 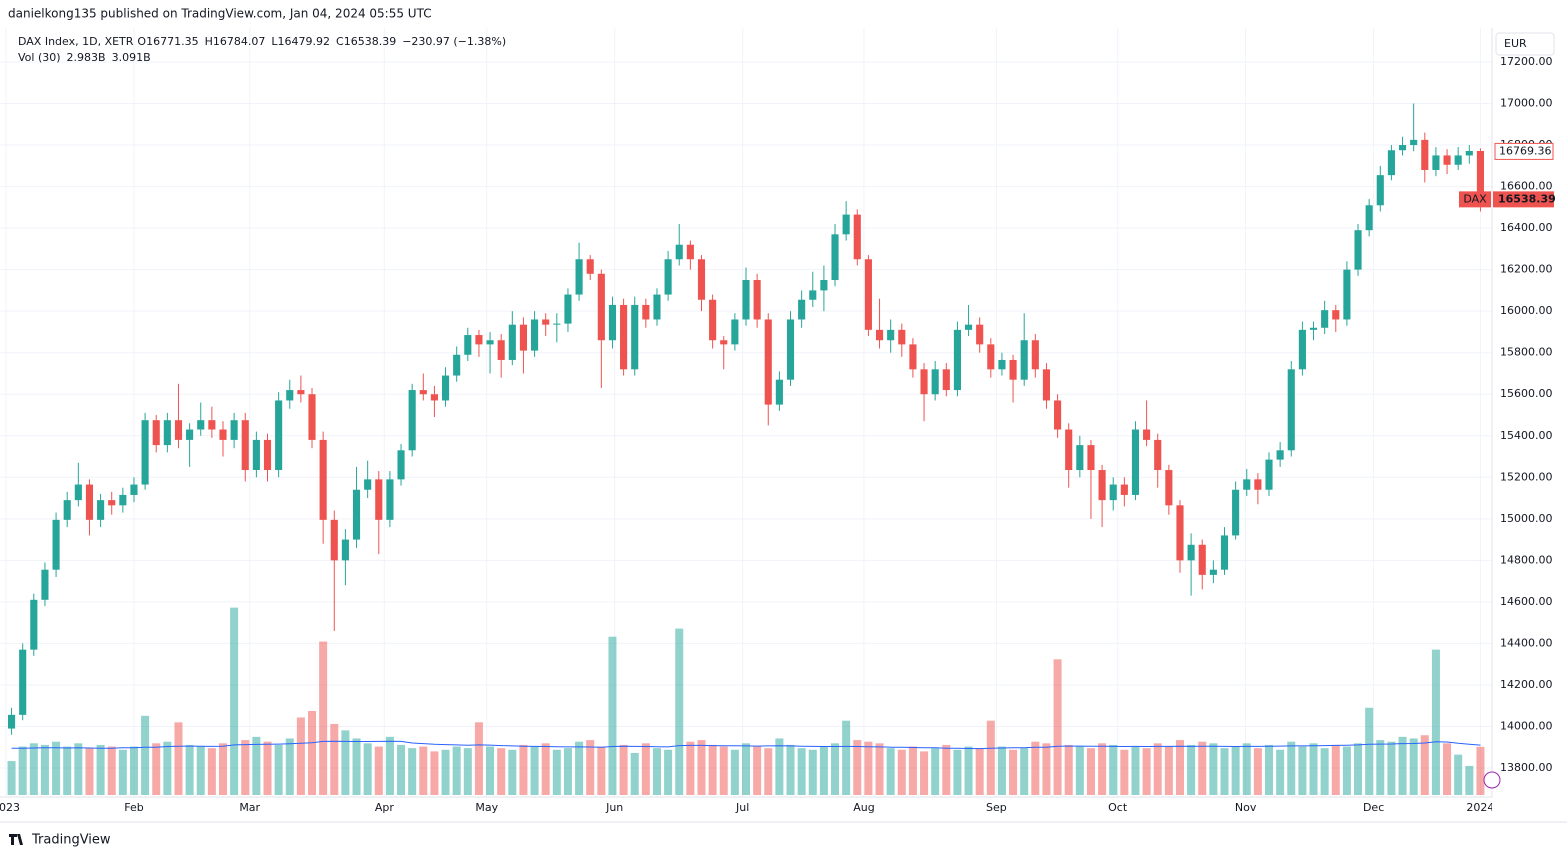 I want to click on x-tick-label: Jun, so click(x=614, y=807).